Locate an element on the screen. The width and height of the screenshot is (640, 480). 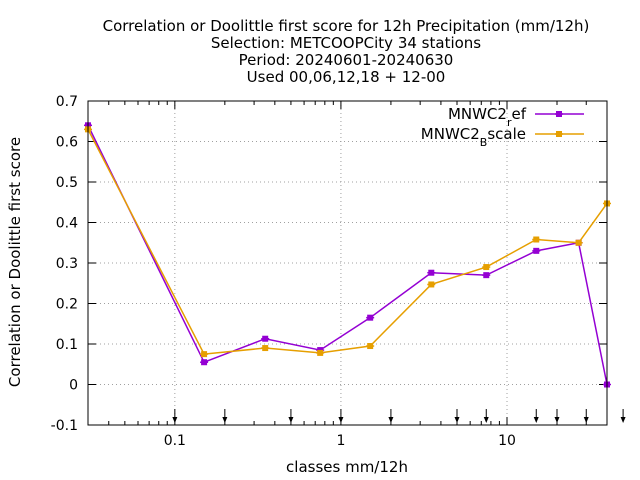
x-tick-label: 0.1 is located at coordinates (175, 441).